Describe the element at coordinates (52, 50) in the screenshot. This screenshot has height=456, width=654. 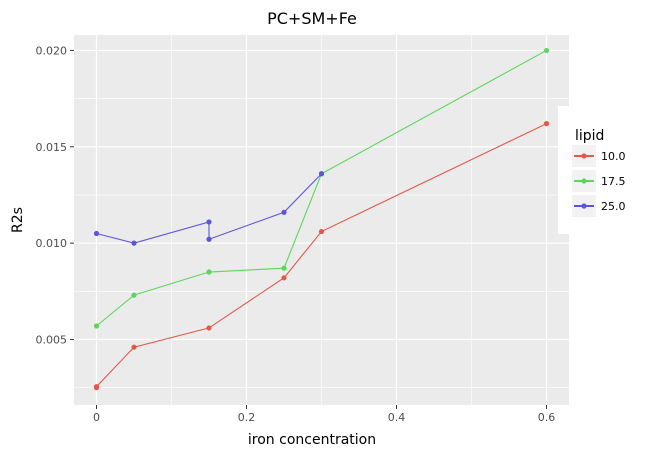
I see `y-tick-label: 0.020` at that location.